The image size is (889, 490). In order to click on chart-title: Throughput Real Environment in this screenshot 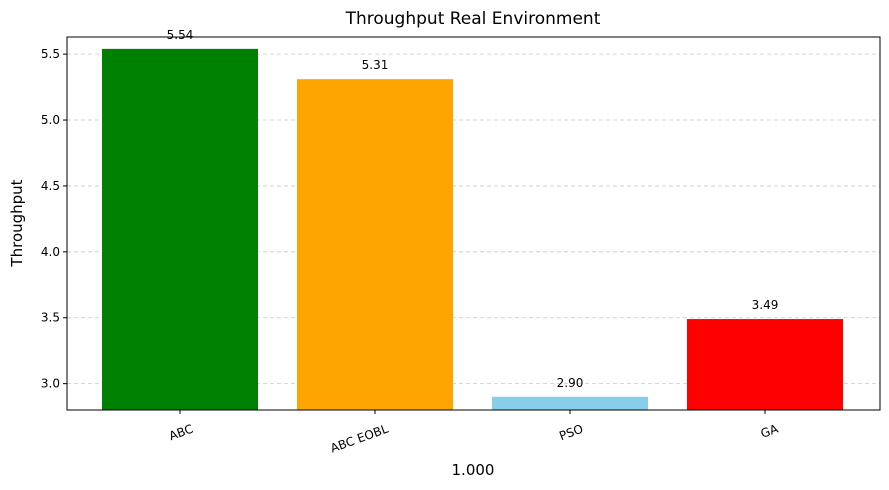, I will do `click(473, 19)`.